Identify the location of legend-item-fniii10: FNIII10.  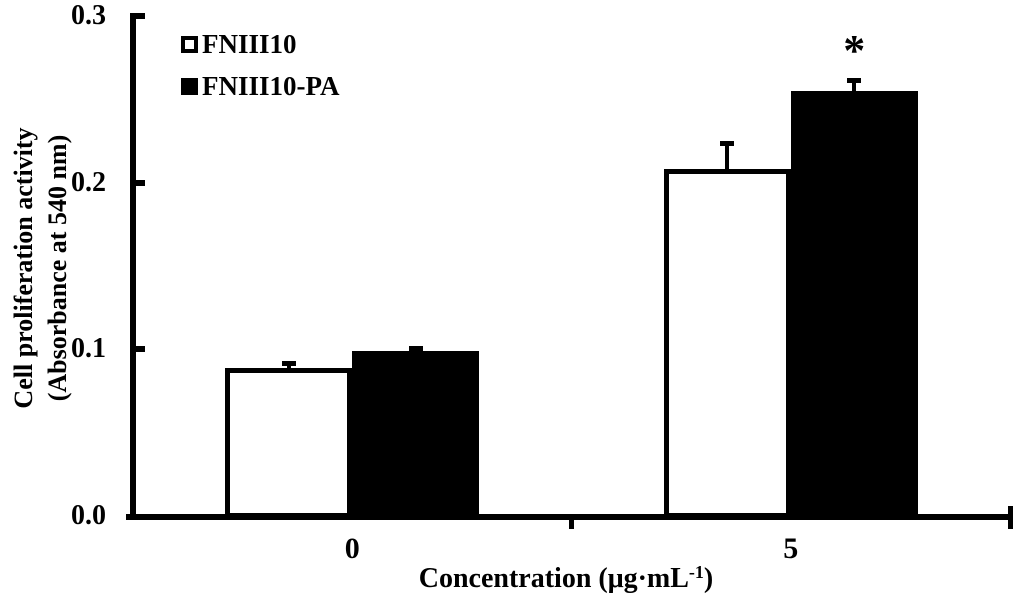
(260, 44).